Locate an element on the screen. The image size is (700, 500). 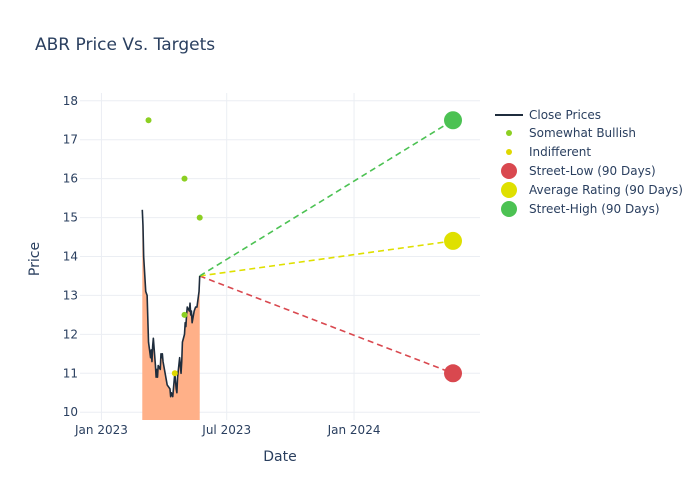
y-tick-label: 17 is located at coordinates (70, 140).